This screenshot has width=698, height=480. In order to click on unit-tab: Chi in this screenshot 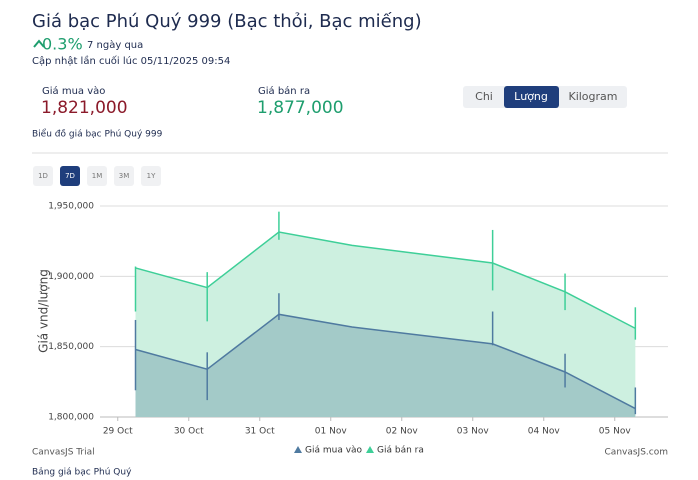, I will do `click(484, 96)`.